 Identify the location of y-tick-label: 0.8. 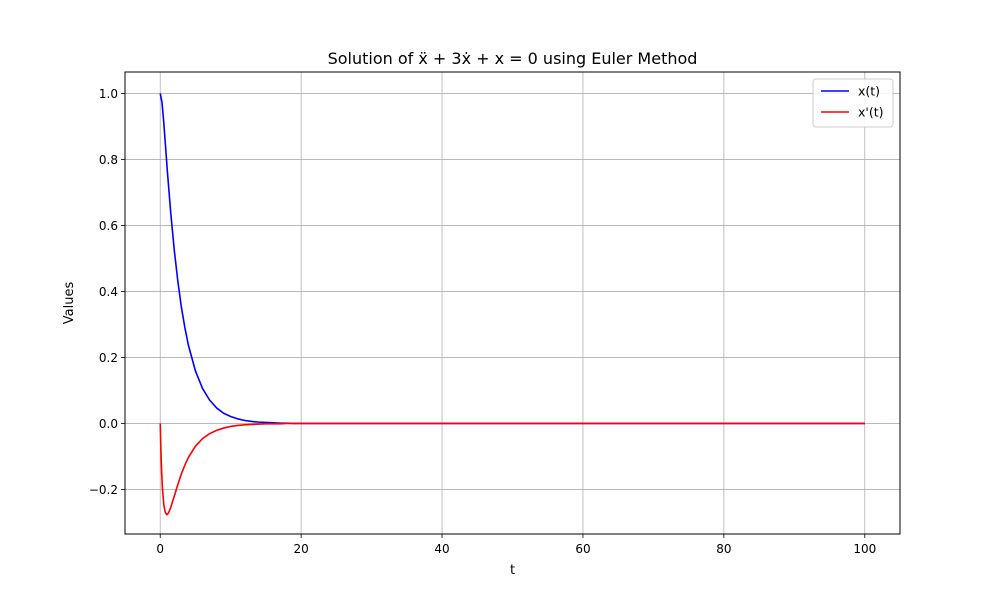
(108, 160).